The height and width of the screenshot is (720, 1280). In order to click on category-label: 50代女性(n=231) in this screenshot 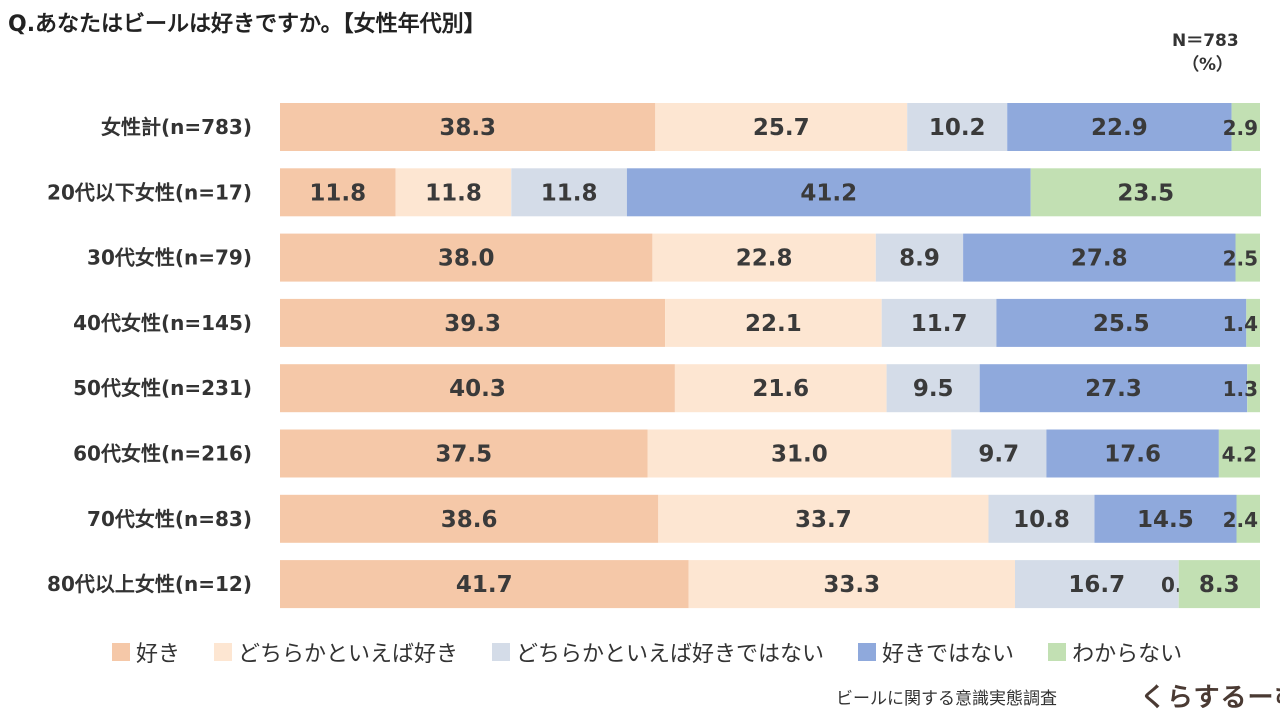, I will do `click(162, 388)`.